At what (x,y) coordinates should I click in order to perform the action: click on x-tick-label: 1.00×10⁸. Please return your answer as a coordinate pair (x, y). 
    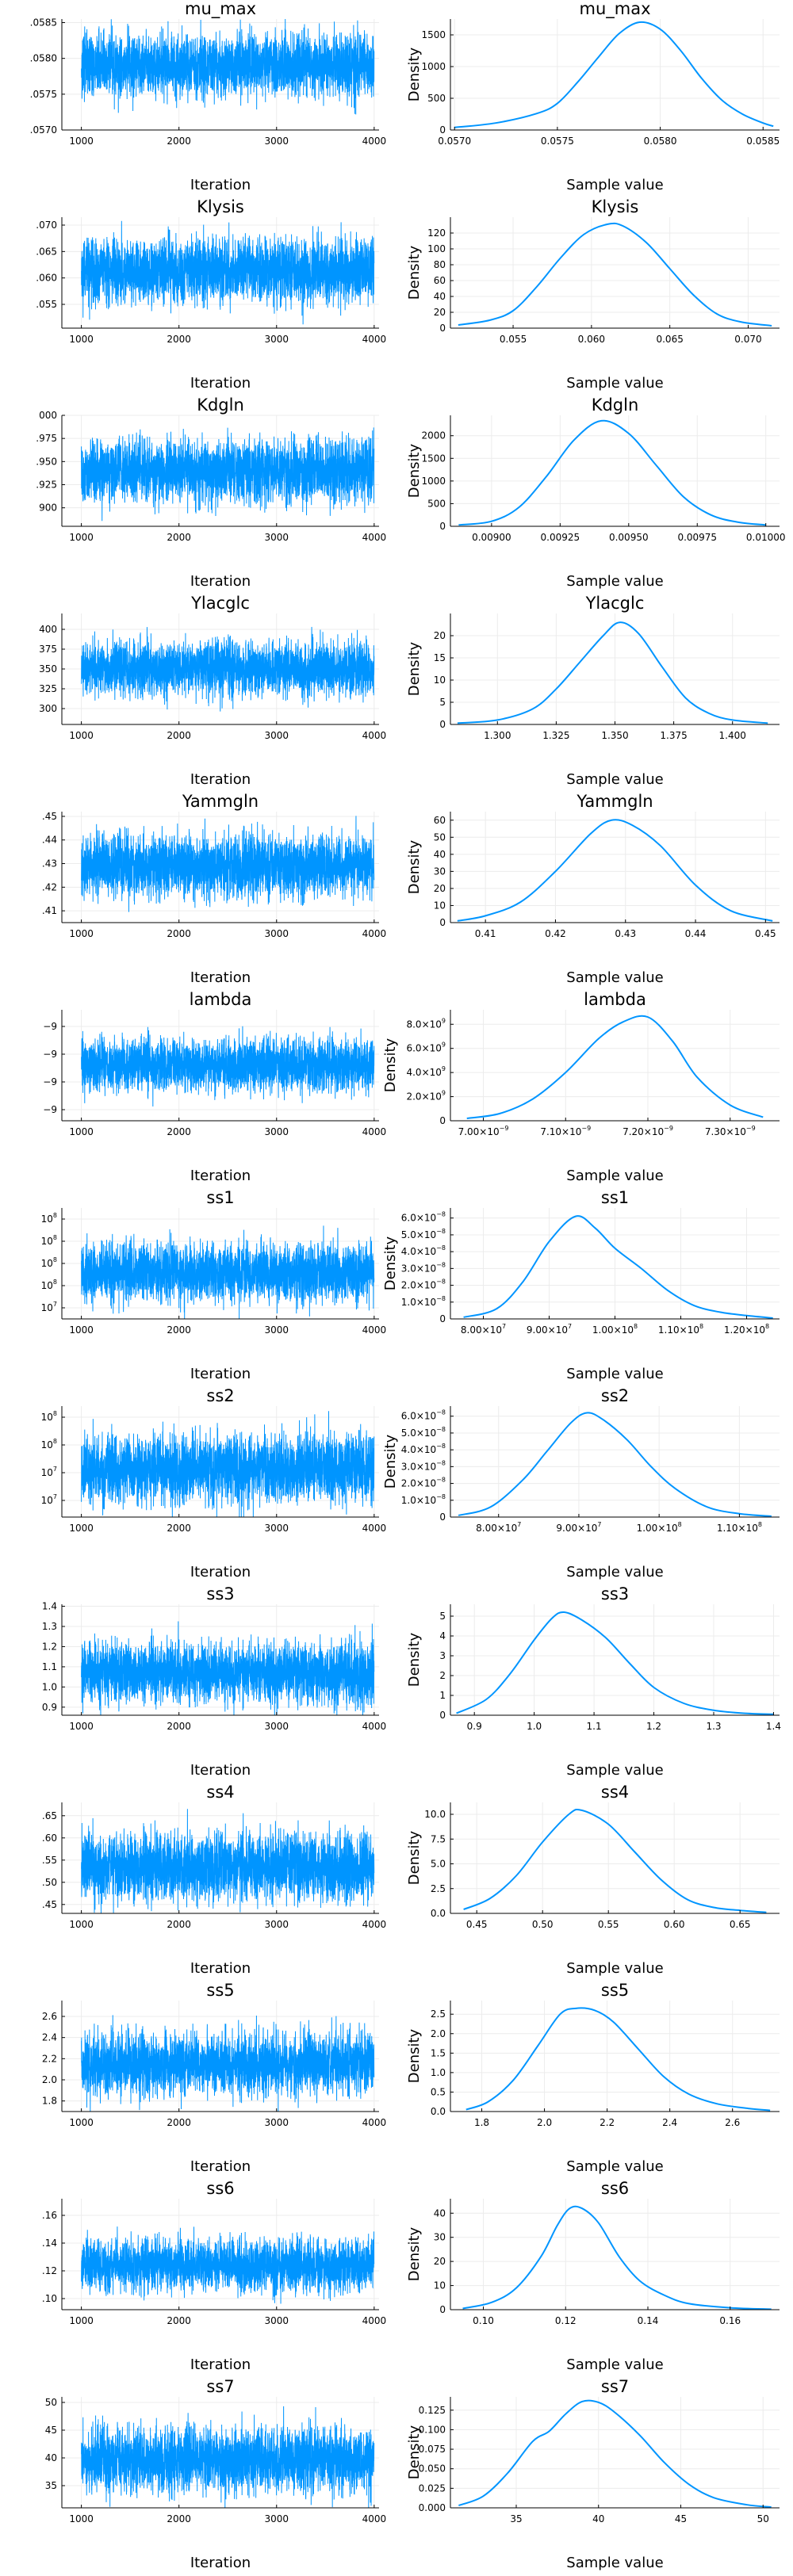
    Looking at the image, I should click on (615, 1329).